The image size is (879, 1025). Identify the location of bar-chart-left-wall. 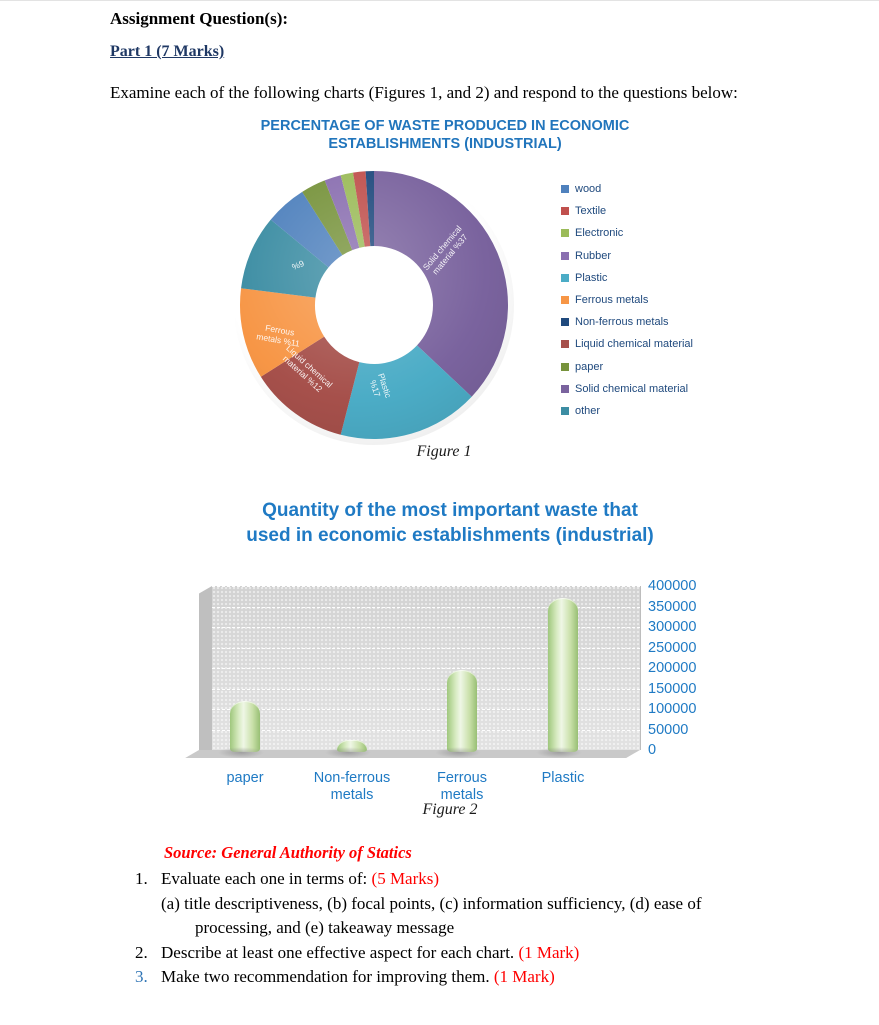
(205, 672).